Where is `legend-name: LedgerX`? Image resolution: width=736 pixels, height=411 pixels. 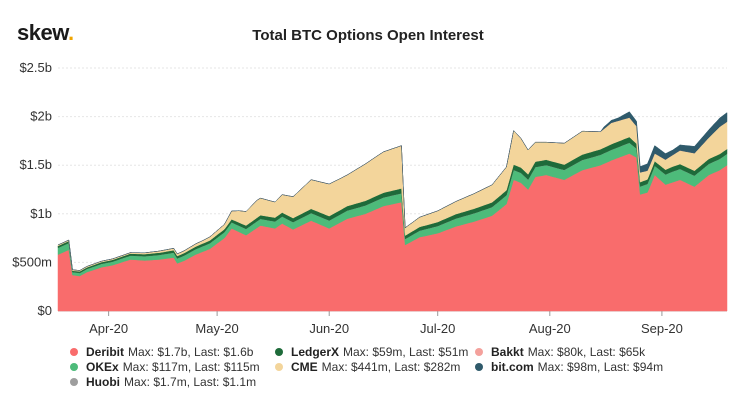 legend-name: LedgerX is located at coordinates (315, 352).